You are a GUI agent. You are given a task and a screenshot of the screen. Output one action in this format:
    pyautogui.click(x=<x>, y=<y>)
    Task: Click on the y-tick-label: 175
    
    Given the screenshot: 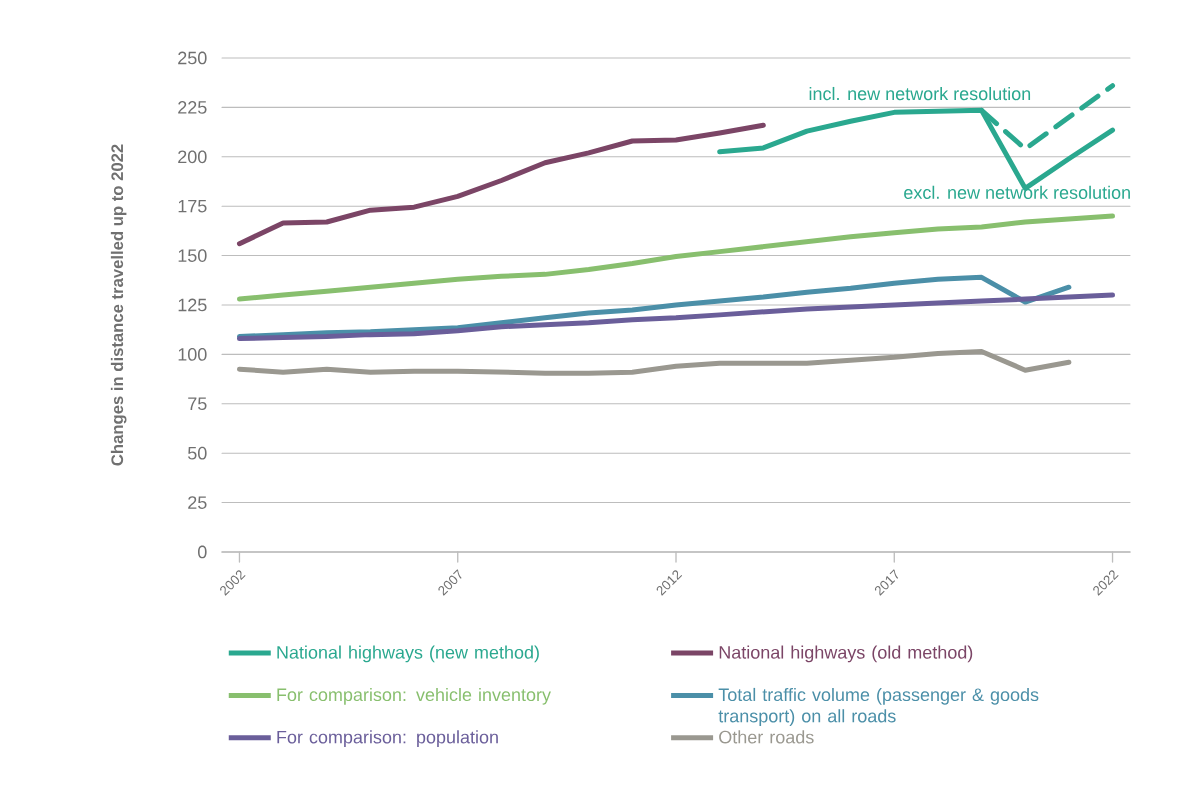 What is the action you would take?
    pyautogui.click(x=192, y=206)
    